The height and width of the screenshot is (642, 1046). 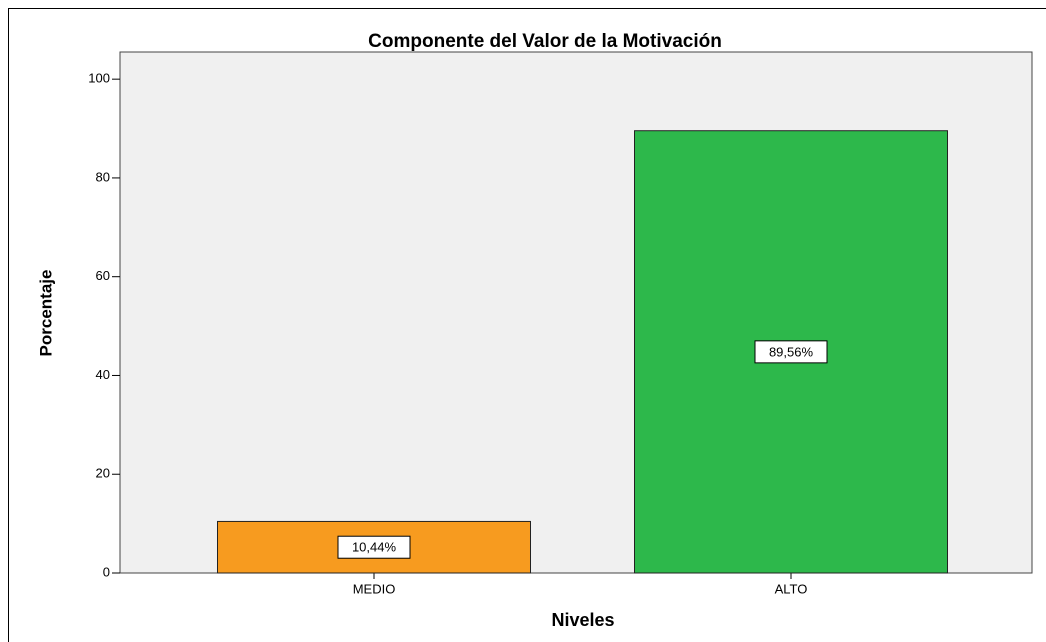 What do you see at coordinates (103, 374) in the screenshot?
I see `y-tick-label: 40` at bounding box center [103, 374].